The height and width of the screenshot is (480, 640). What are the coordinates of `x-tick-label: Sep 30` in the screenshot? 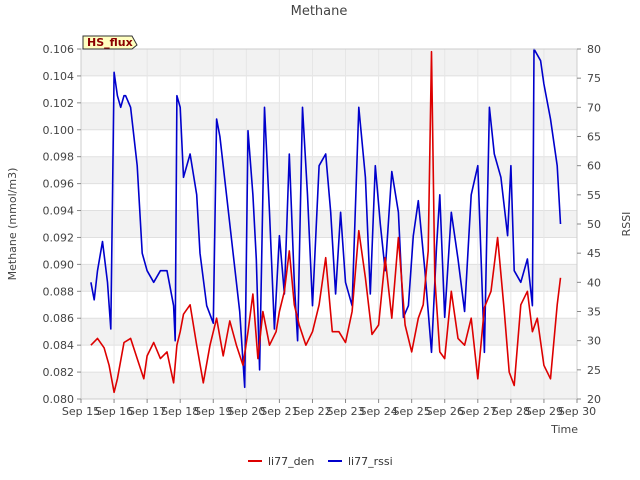 It's located at (577, 411).